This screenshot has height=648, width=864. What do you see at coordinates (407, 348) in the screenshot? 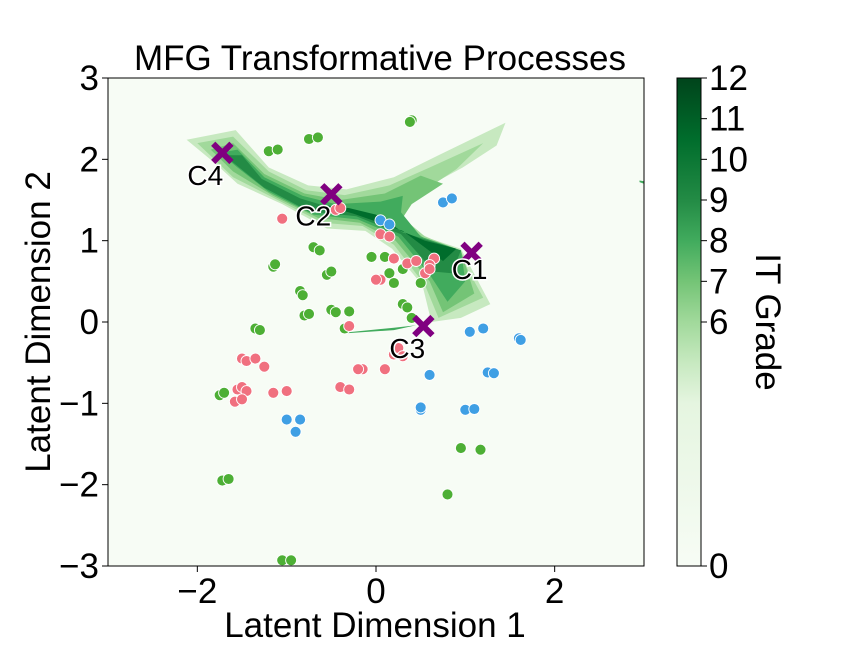
I see `centroid-label: C3` at bounding box center [407, 348].